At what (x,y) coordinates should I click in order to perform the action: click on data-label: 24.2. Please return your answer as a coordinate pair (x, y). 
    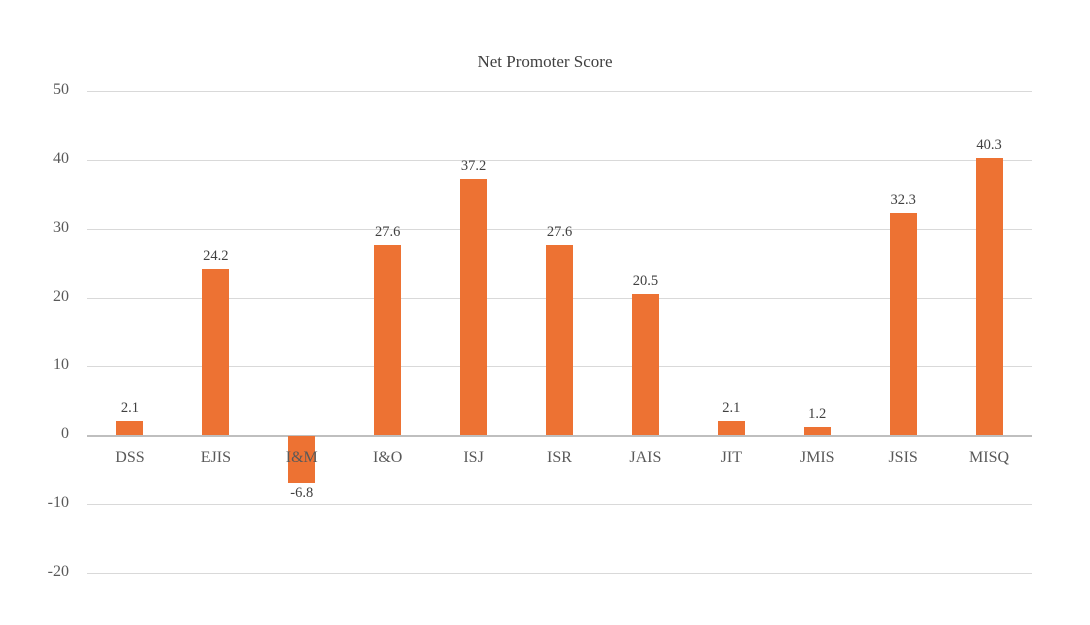
    Looking at the image, I should click on (216, 255).